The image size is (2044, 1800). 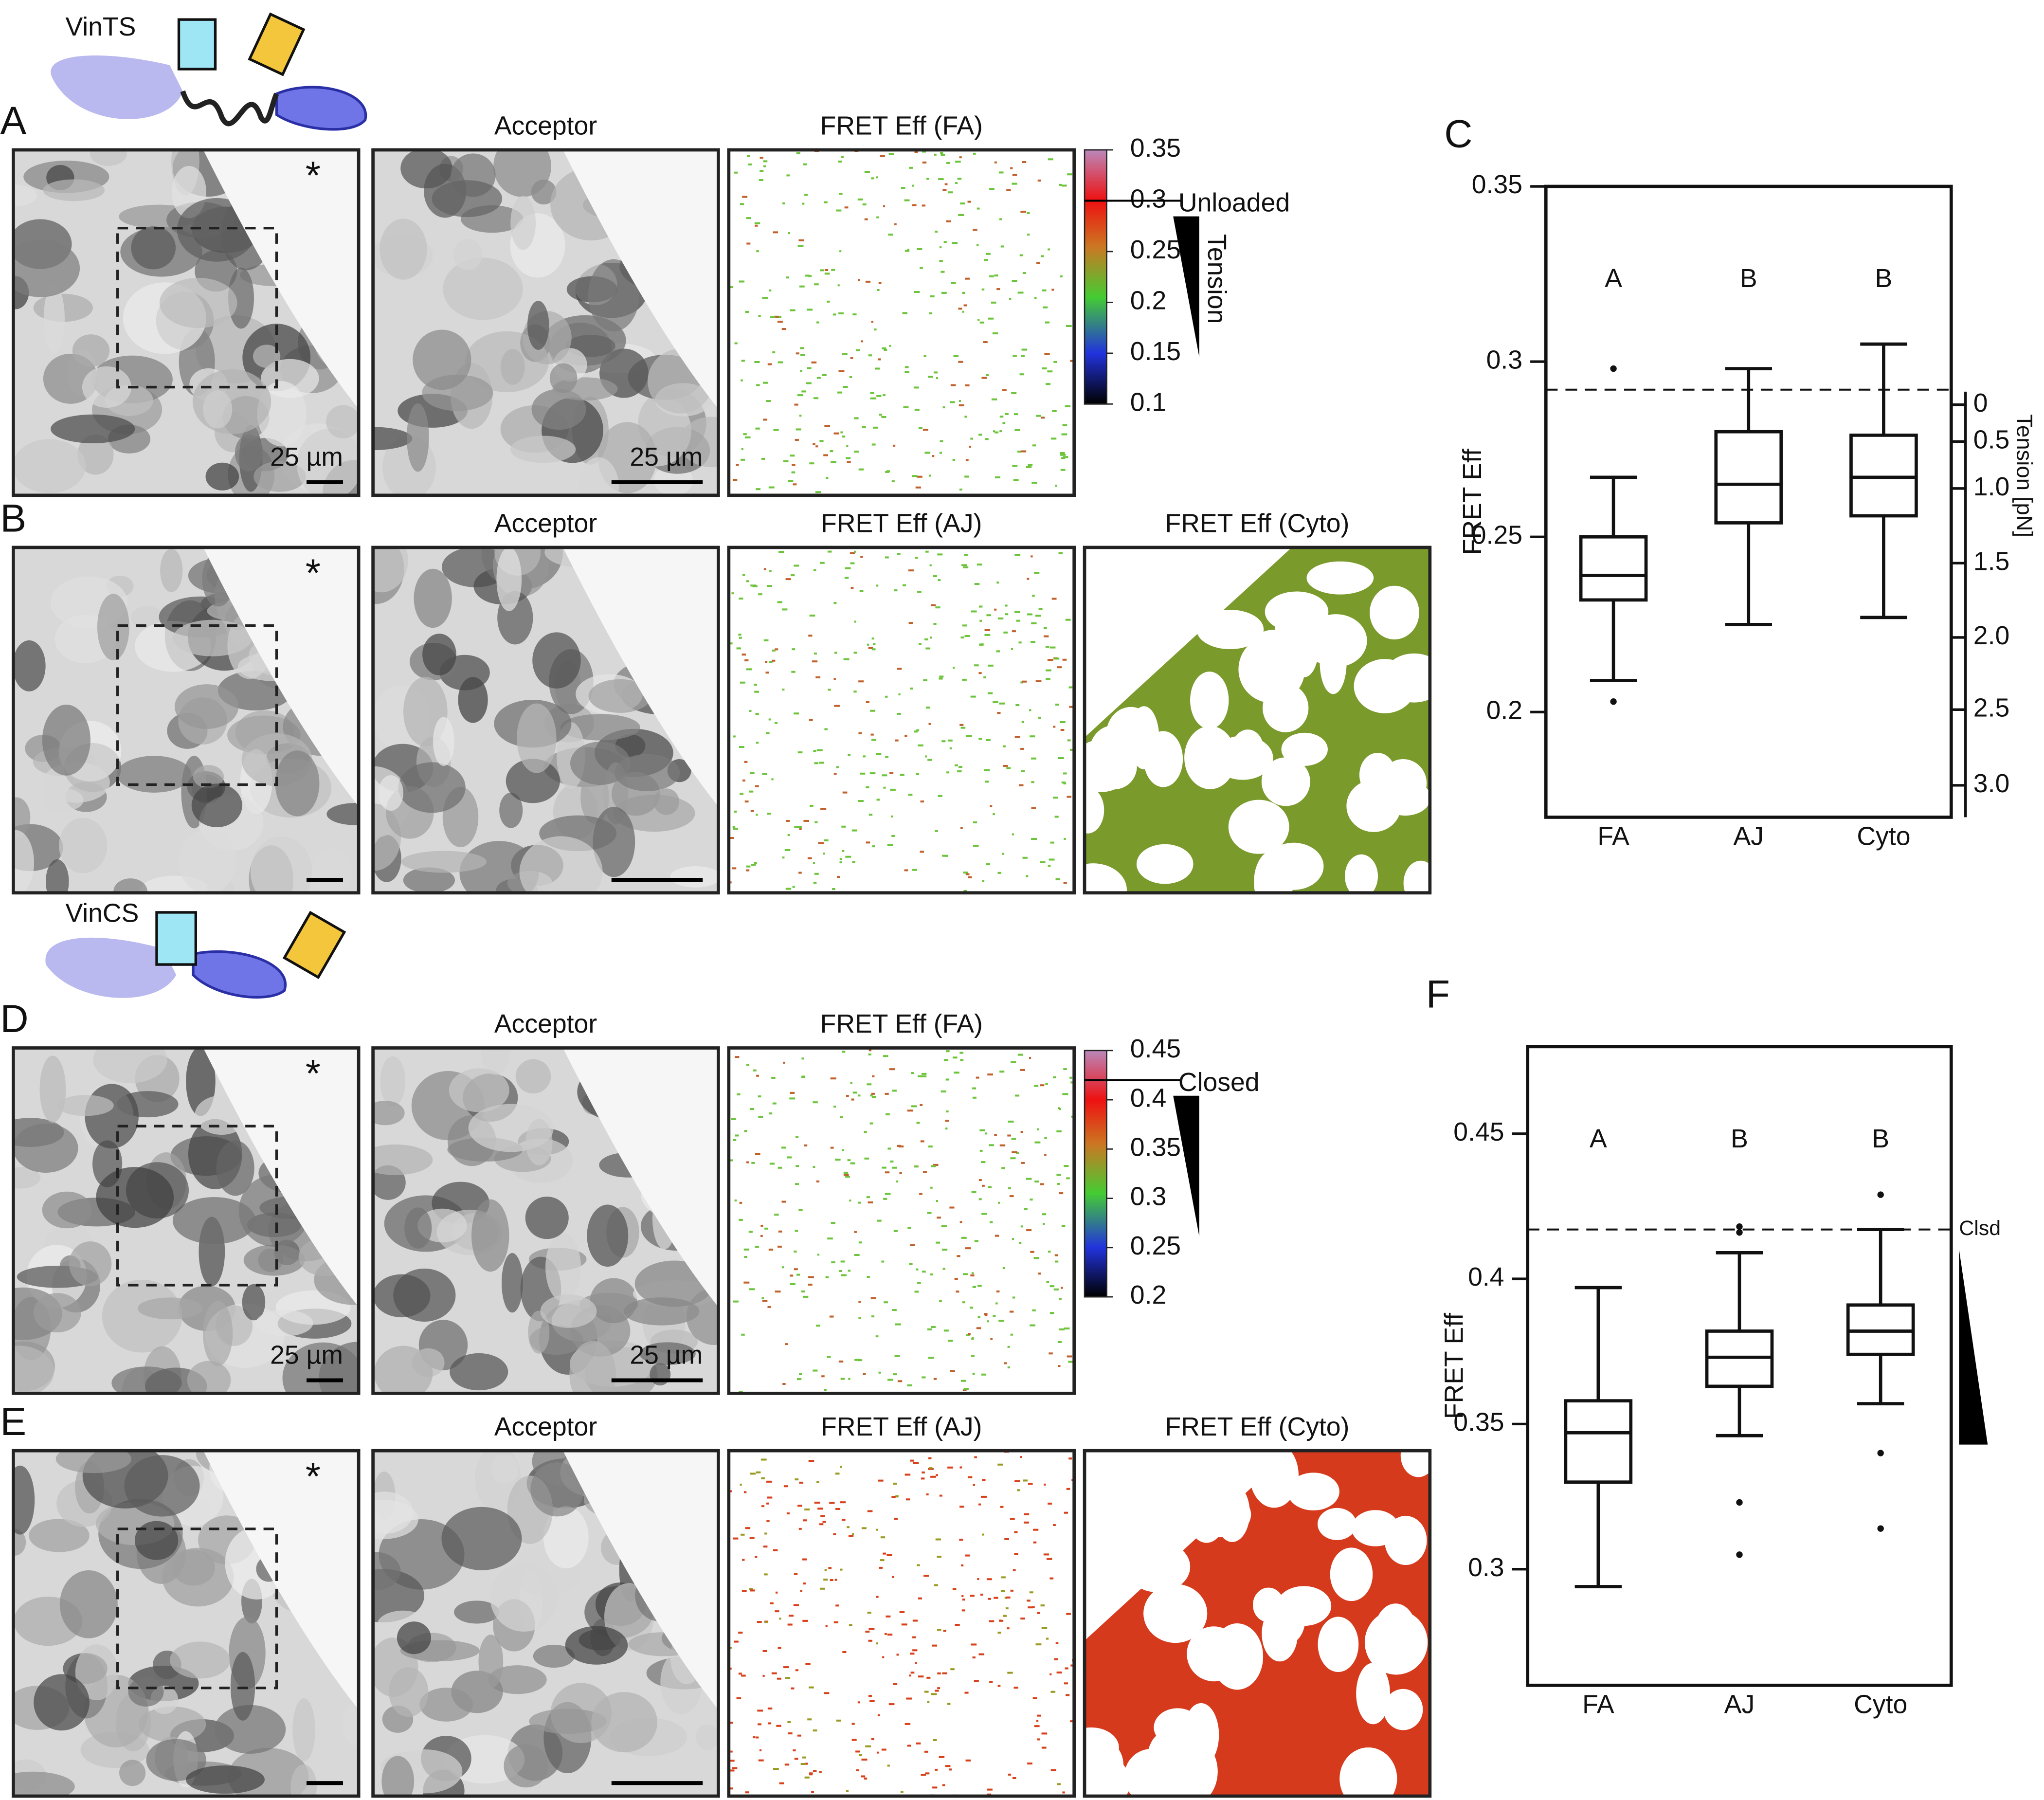 I want to click on image-bg, so click(x=901, y=720).